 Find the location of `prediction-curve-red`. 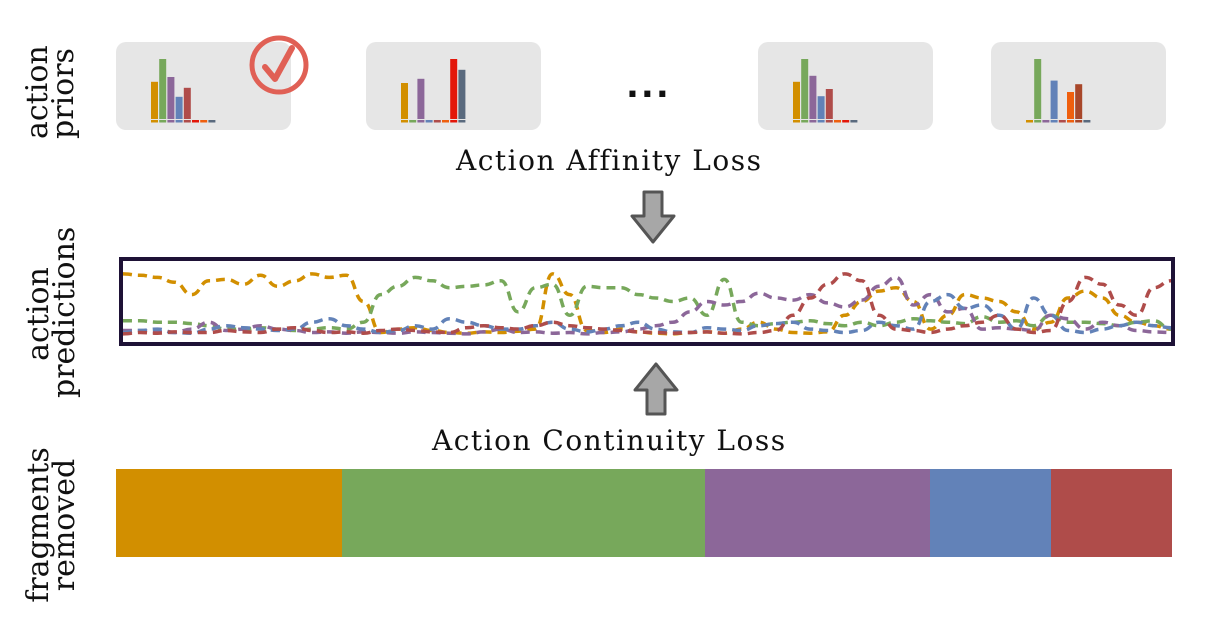

prediction-curve-red is located at coordinates (647, 304).